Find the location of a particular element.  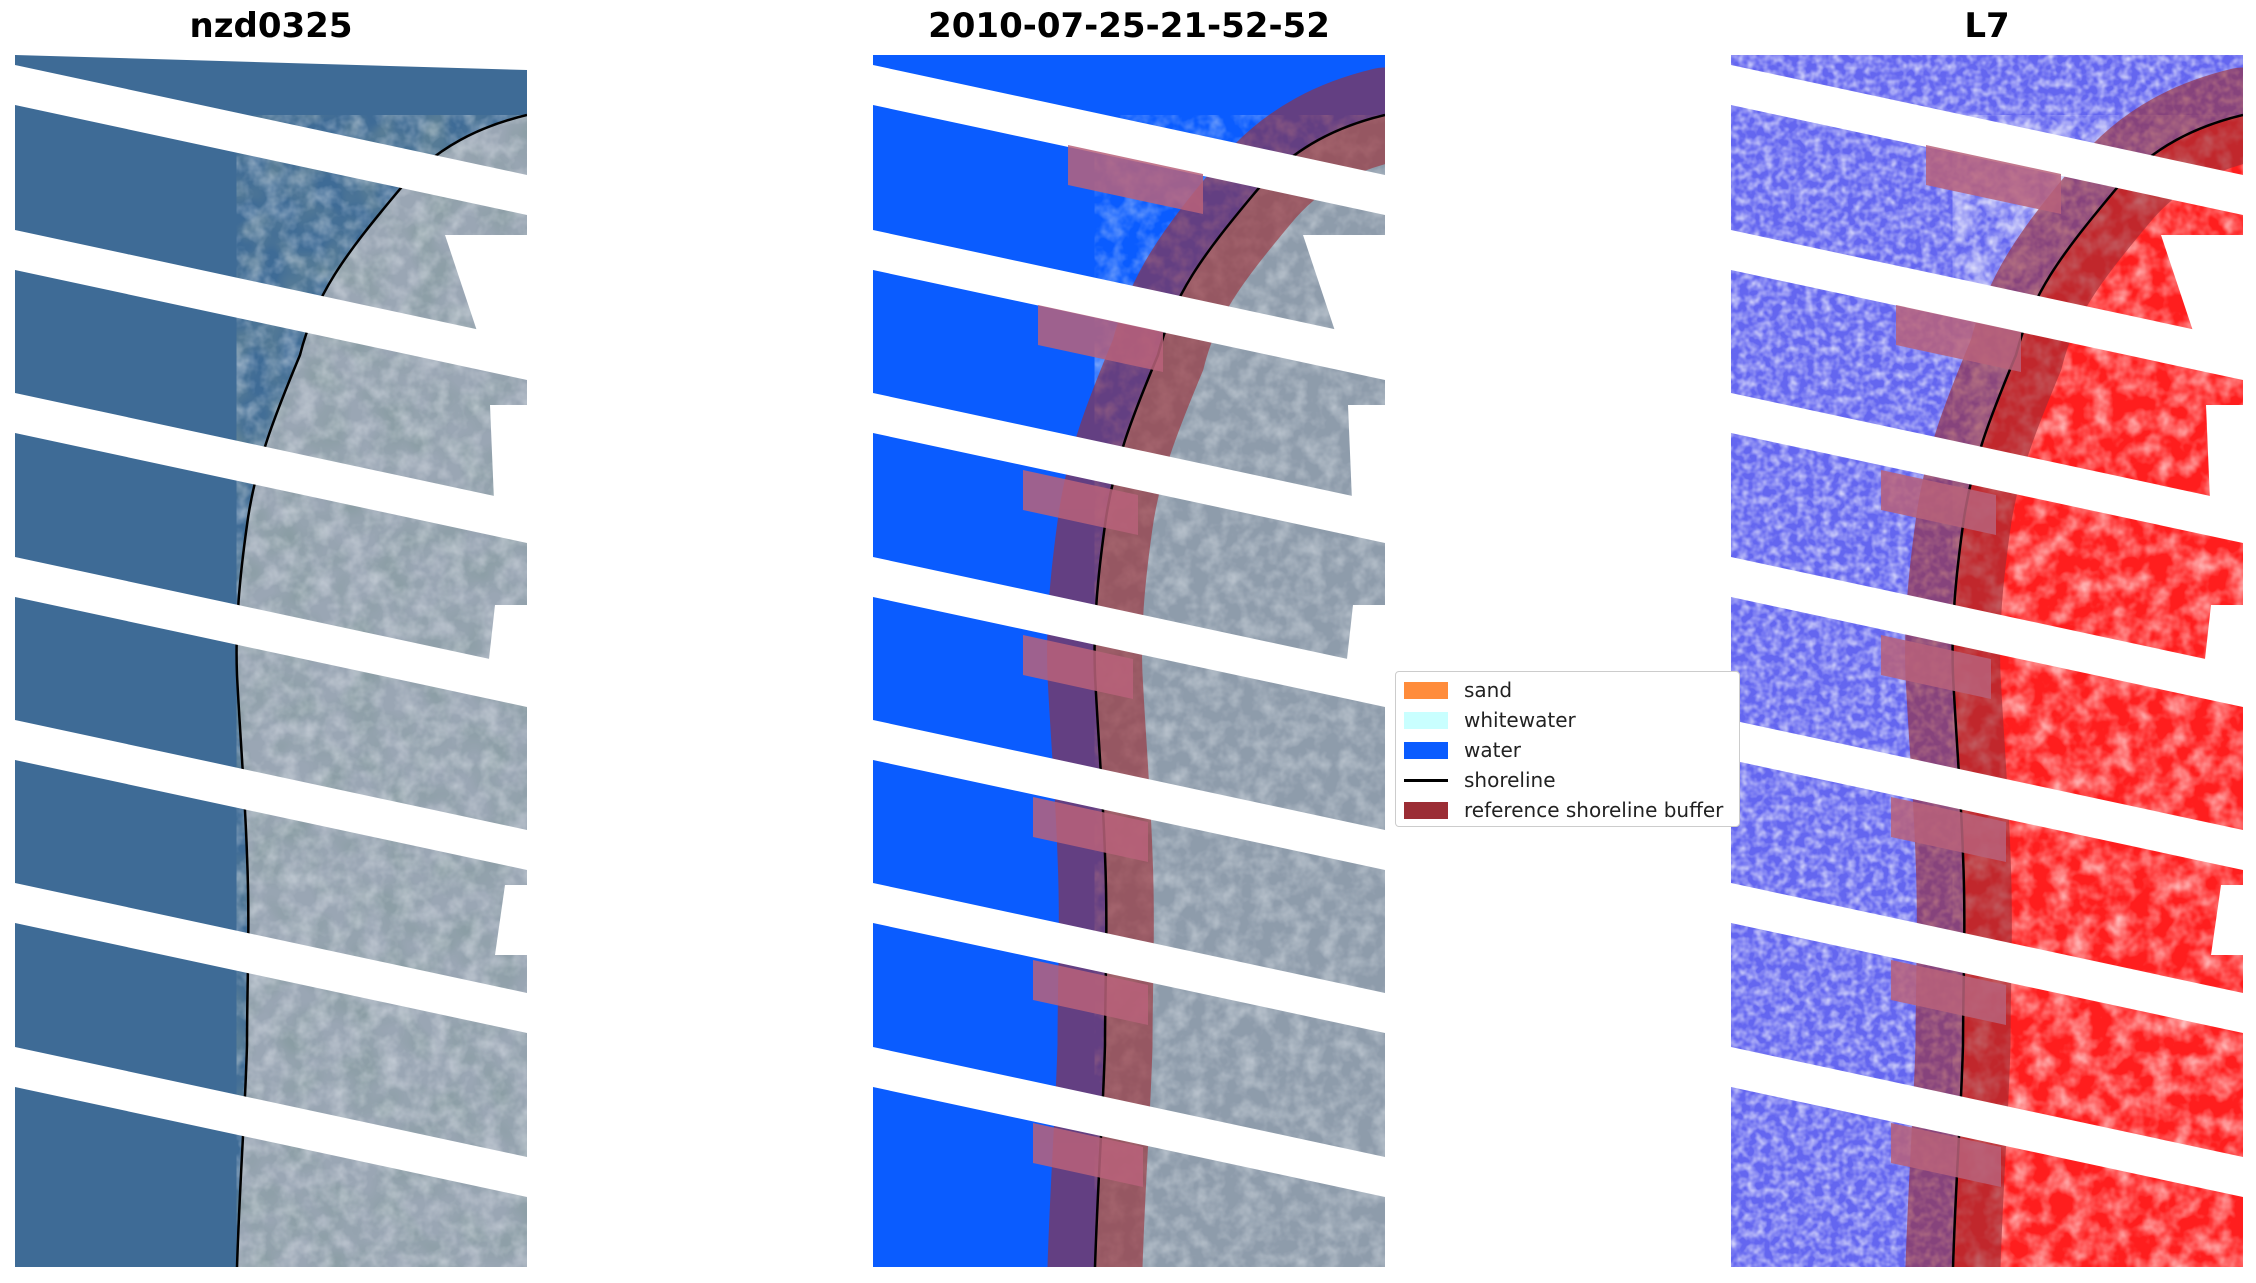

legend-label-whitewater: whitewater is located at coordinates (1520, 720).